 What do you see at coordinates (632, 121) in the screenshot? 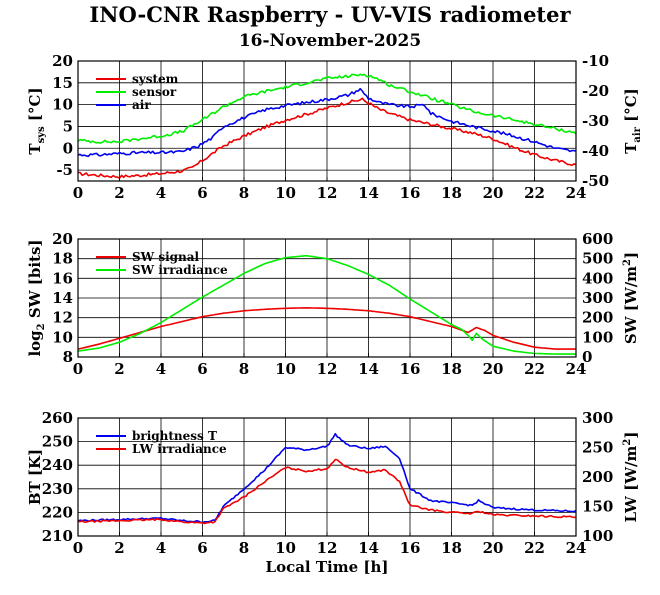
I see `panel-temperature-ylabel-right: Tair [°C]` at bounding box center [632, 121].